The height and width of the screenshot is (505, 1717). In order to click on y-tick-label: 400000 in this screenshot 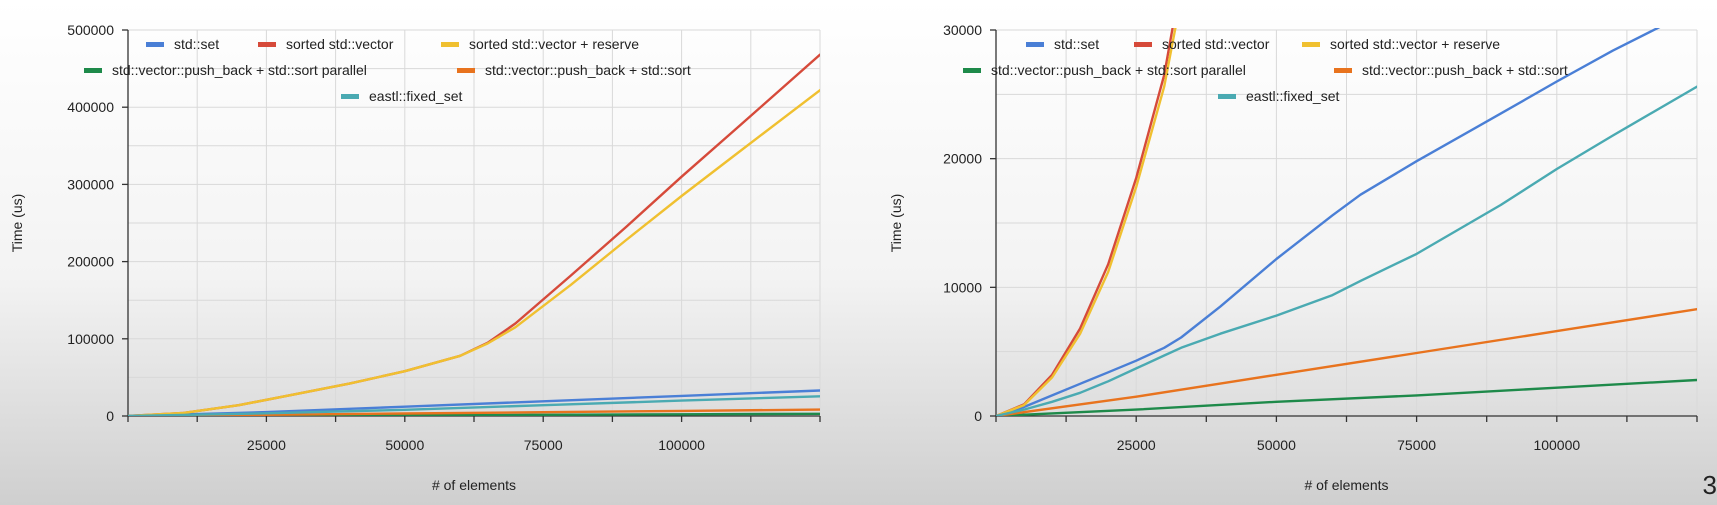, I will do `click(90, 107)`.